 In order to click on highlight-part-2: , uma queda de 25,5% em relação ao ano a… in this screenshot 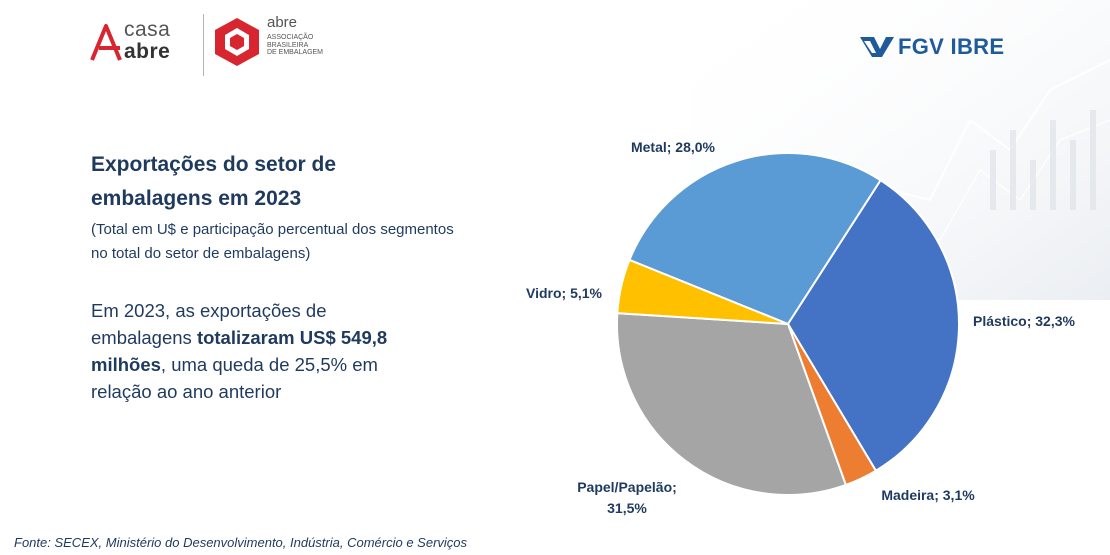, I will do `click(234, 378)`.